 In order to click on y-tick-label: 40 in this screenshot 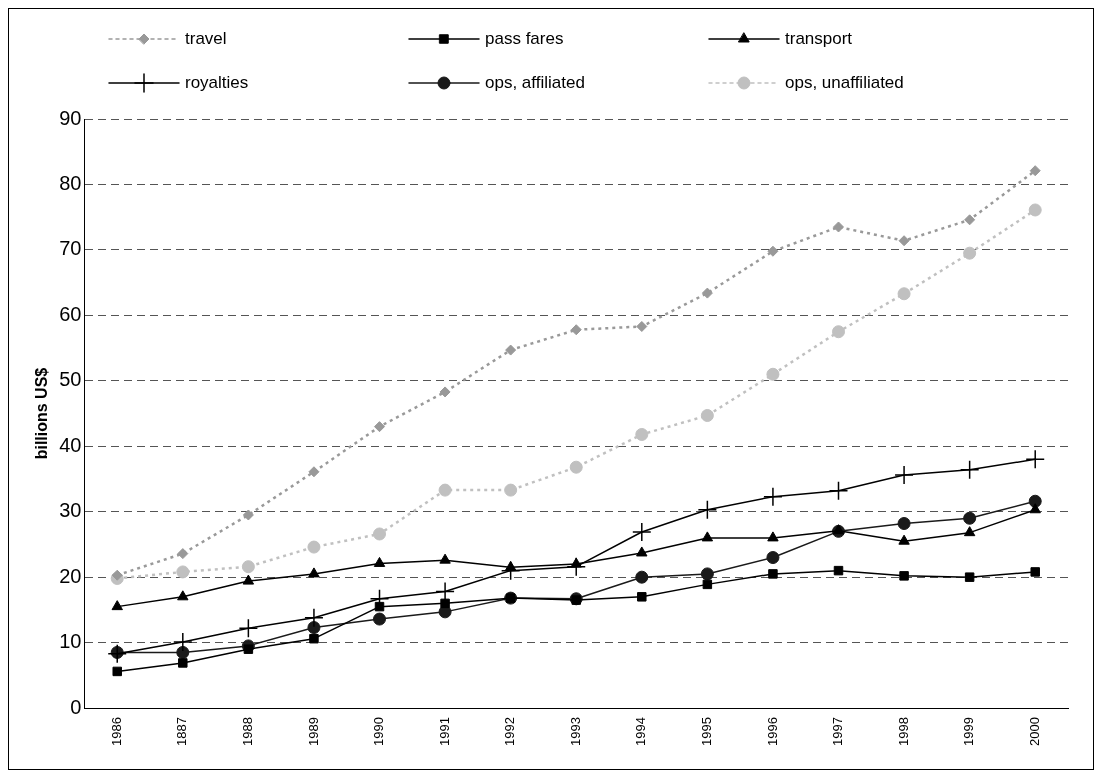, I will do `click(70, 444)`.